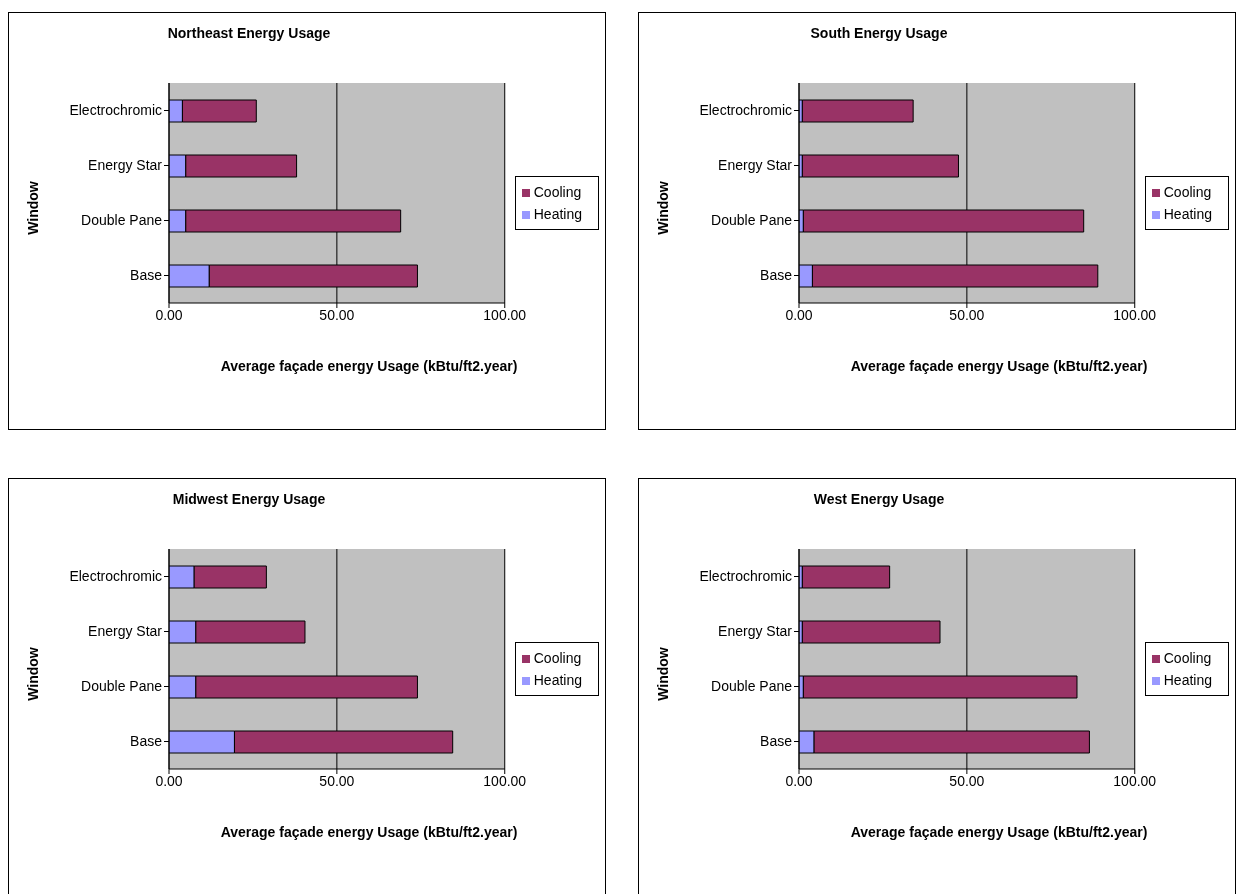  I want to click on chart-title: West Energy Usage, so click(879, 499).